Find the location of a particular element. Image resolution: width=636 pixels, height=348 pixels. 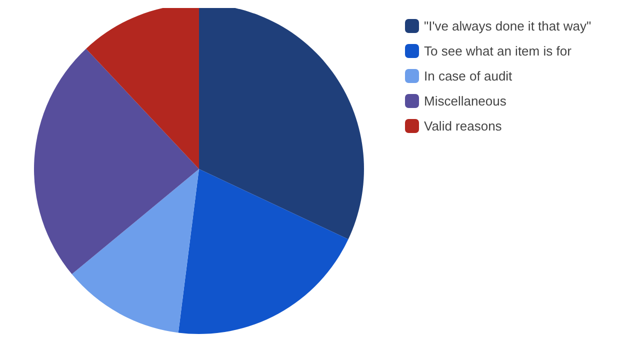

legend-label: Valid reasons is located at coordinates (463, 126).